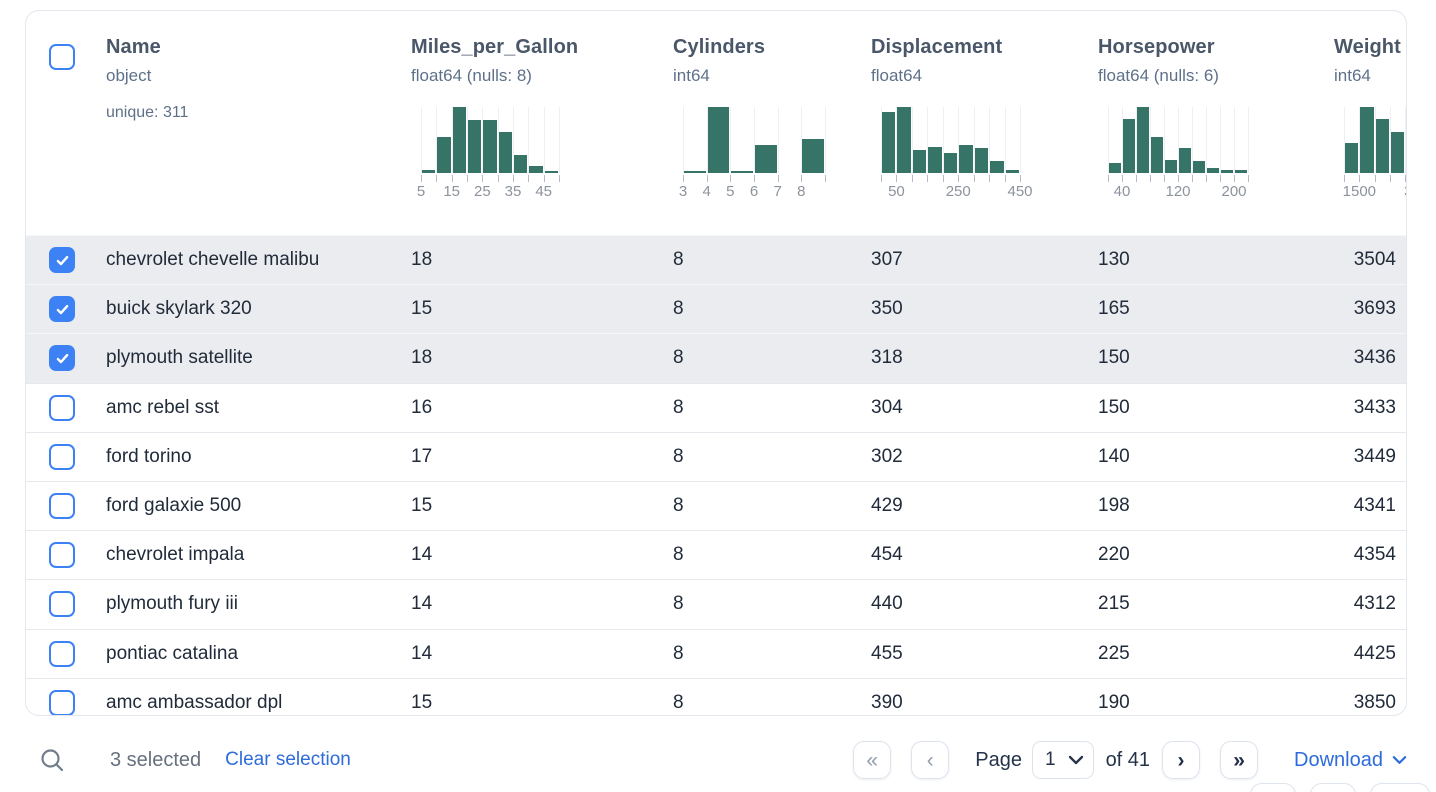 This screenshot has height=792, width=1436. I want to click on cell-value: 8, so click(678, 407).